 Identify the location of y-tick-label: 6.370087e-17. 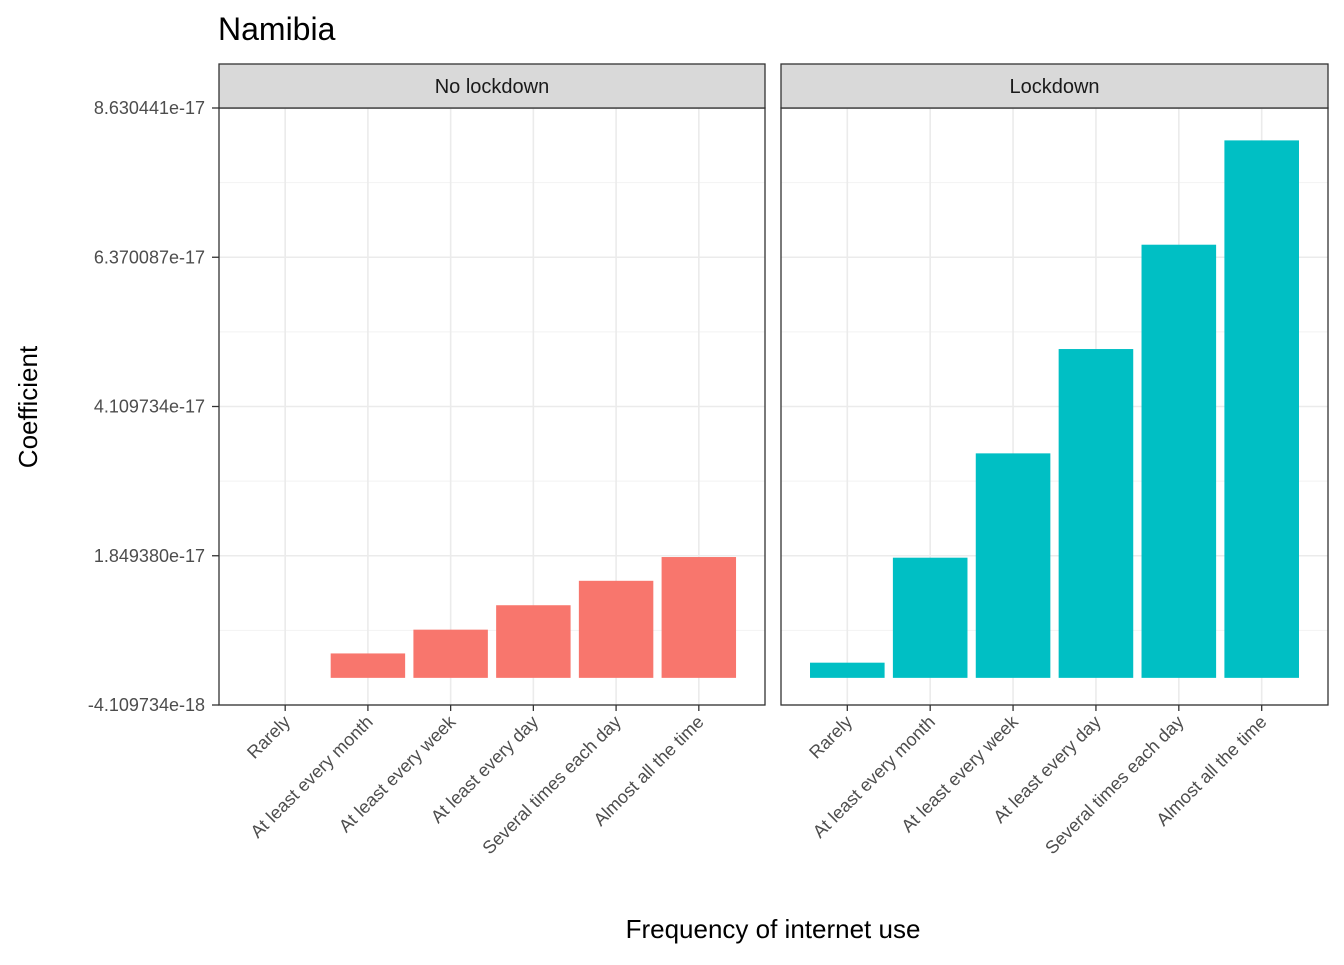
(149, 257).